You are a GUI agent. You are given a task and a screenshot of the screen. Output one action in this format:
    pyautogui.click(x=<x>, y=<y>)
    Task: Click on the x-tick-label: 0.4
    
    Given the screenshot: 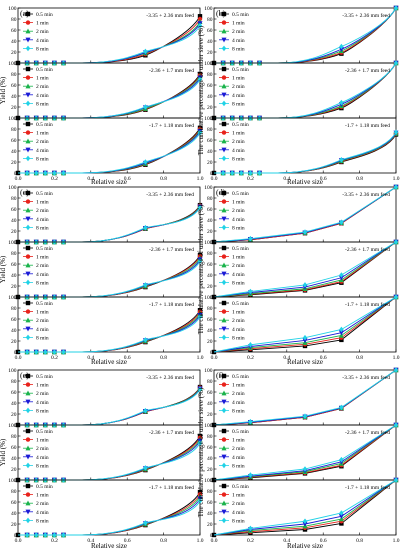 What is the action you would take?
    pyautogui.click(x=90, y=179)
    